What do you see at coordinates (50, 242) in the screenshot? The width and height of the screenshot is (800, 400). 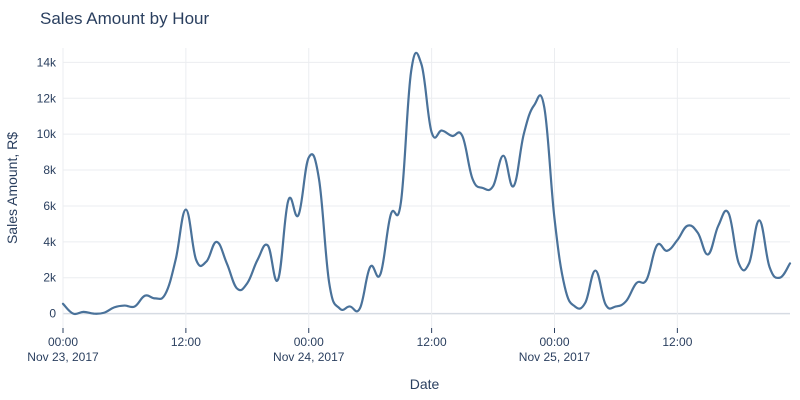 I see `y-tick-label: 4k` at bounding box center [50, 242].